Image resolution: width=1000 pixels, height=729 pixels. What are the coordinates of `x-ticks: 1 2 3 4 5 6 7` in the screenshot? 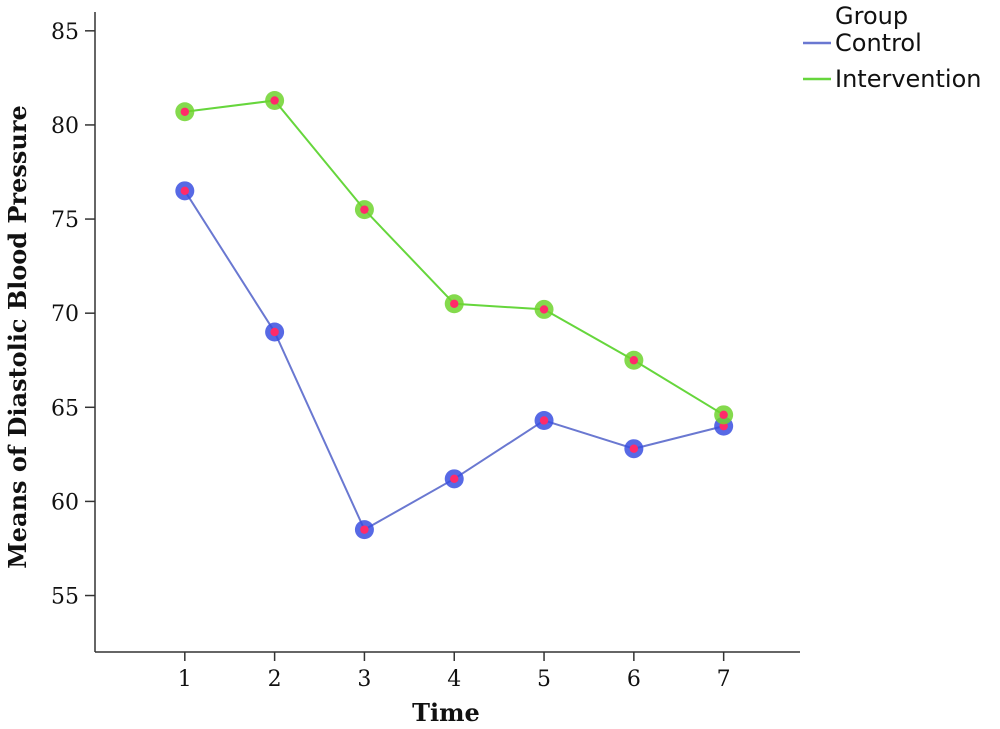 It's located at (454, 672).